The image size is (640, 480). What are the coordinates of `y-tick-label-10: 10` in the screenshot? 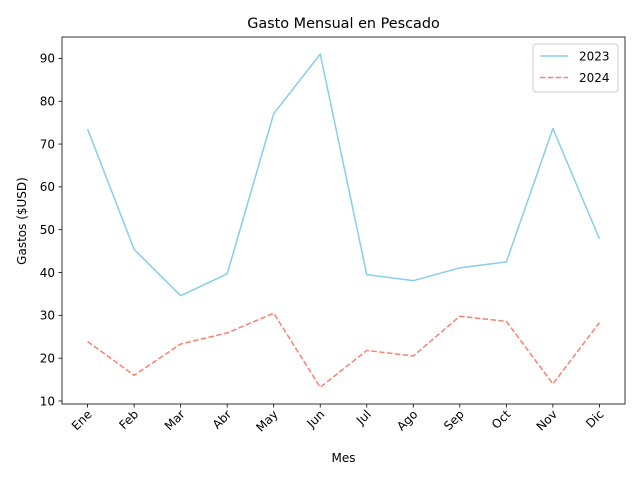 It's located at (47, 401).